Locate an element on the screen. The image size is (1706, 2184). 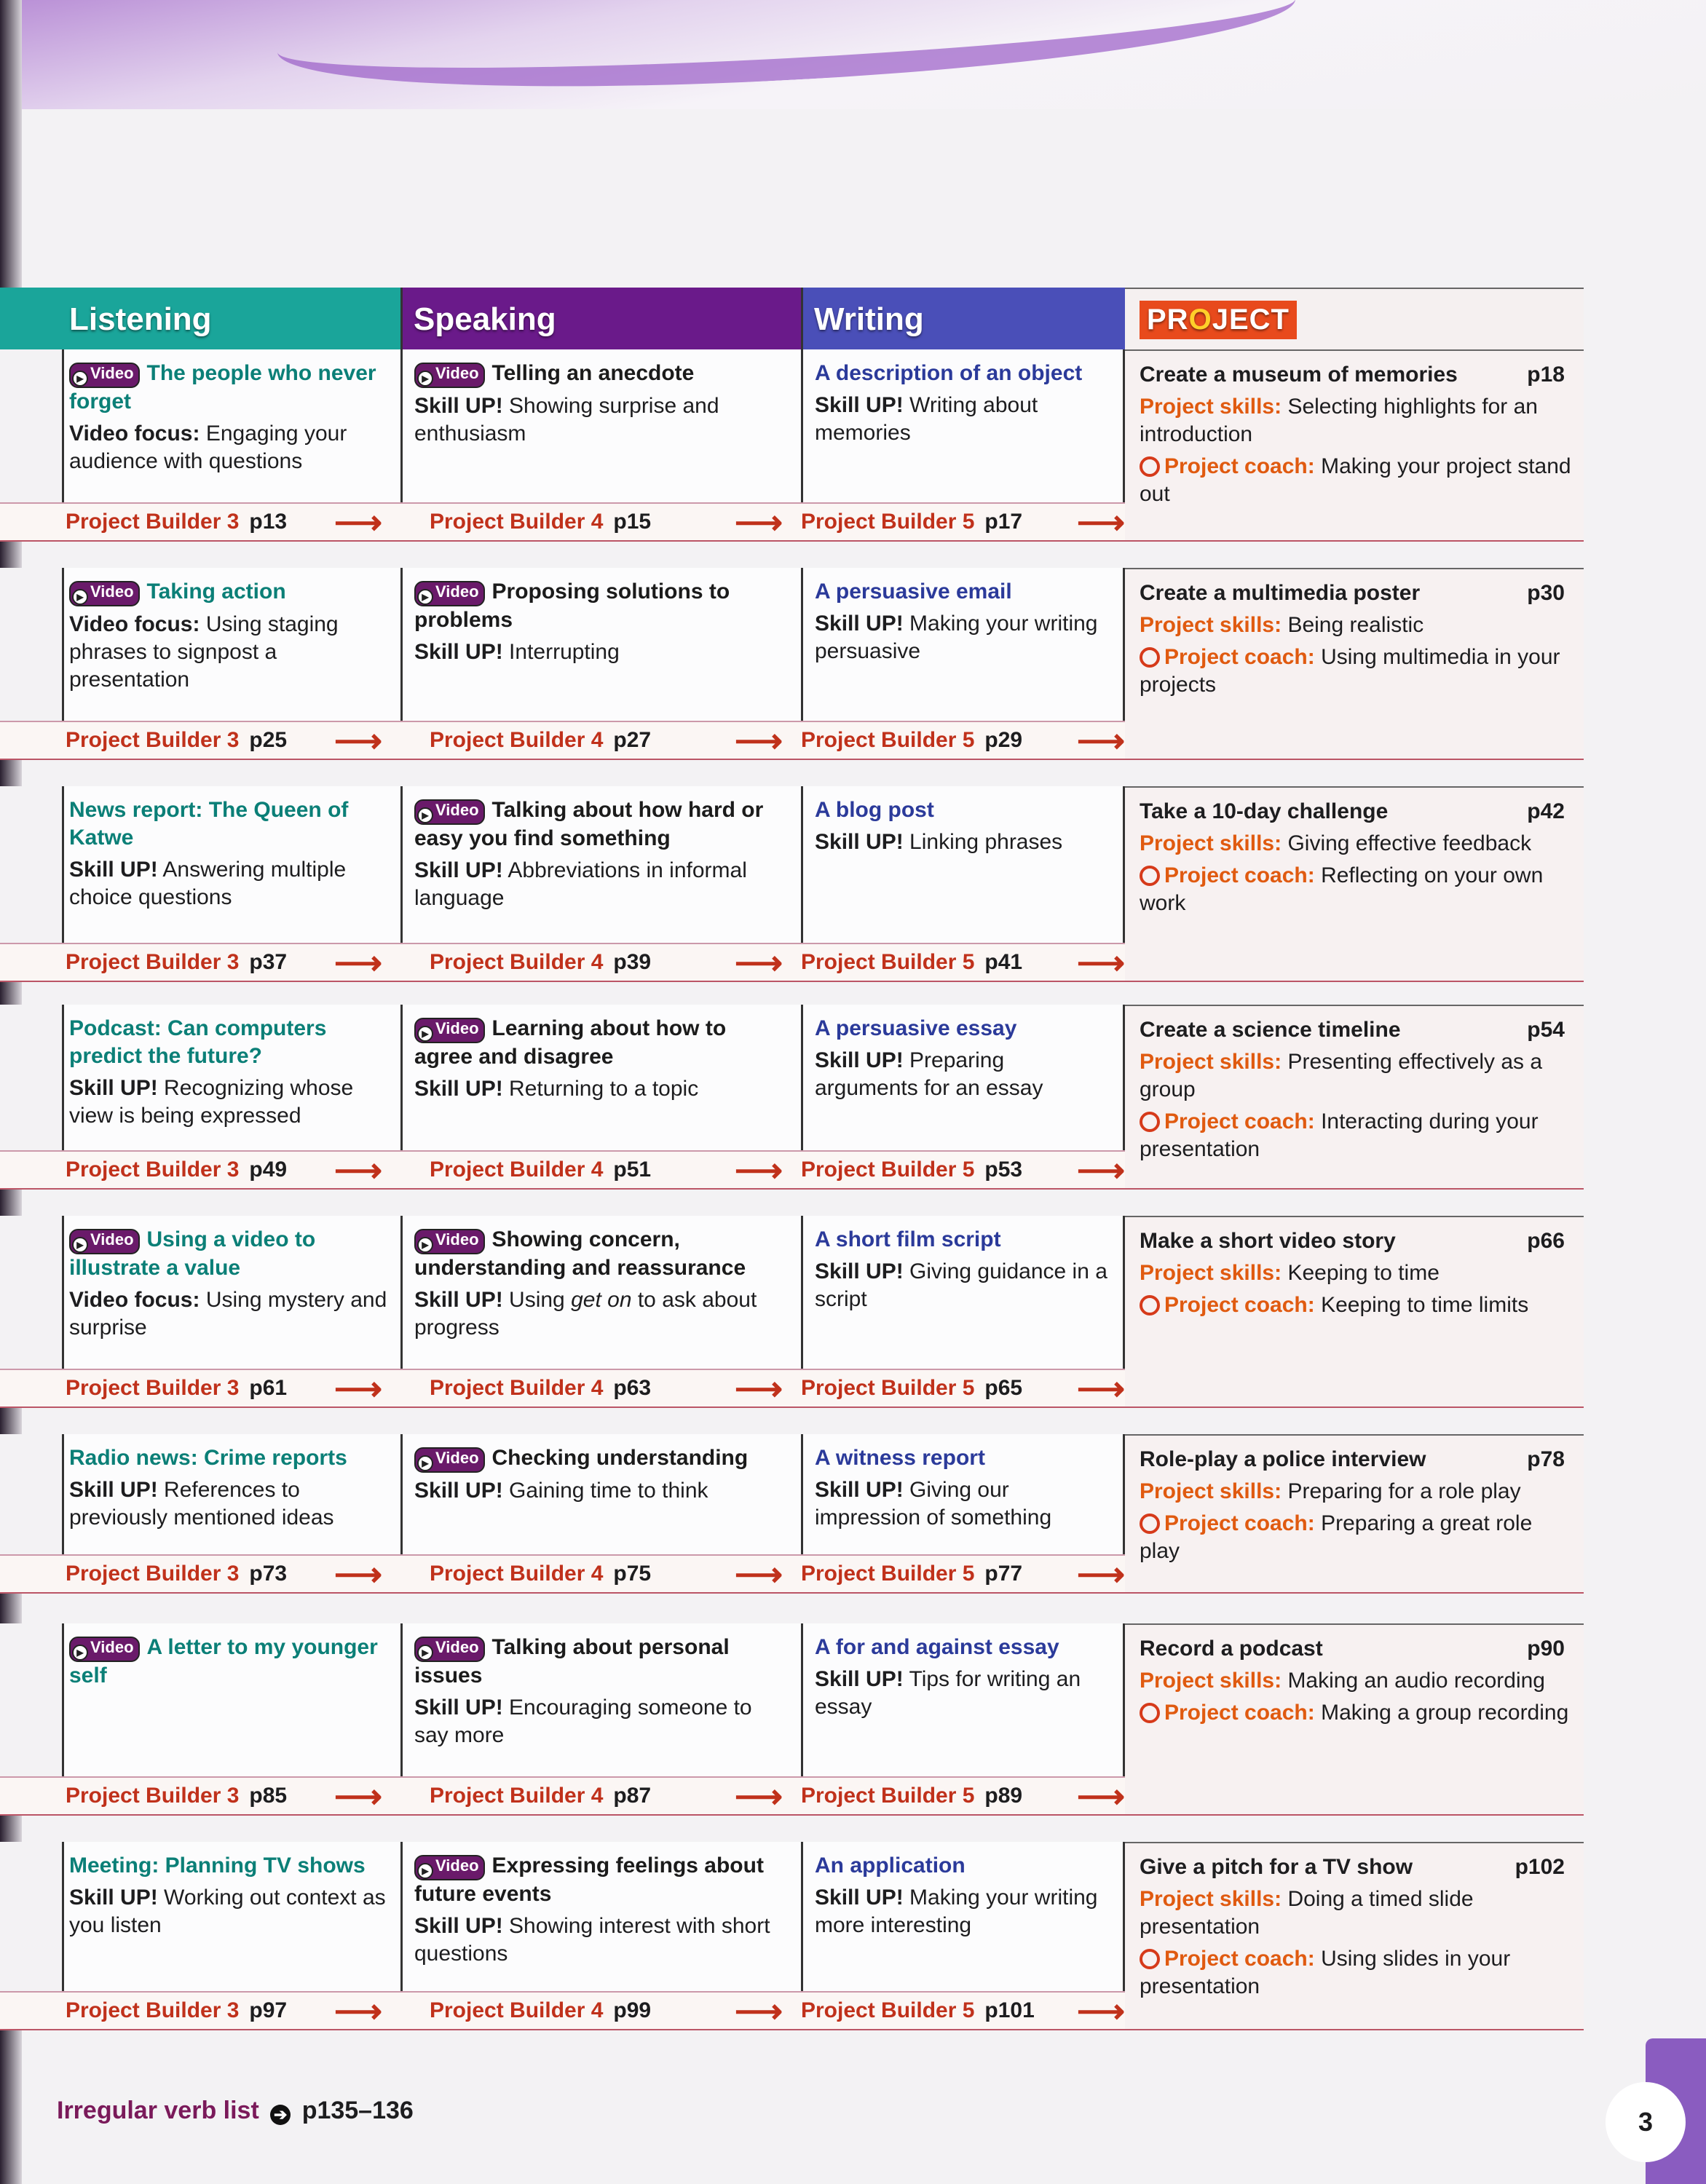
project-title-text: Record a podcast is located at coordinates (1231, 1649).